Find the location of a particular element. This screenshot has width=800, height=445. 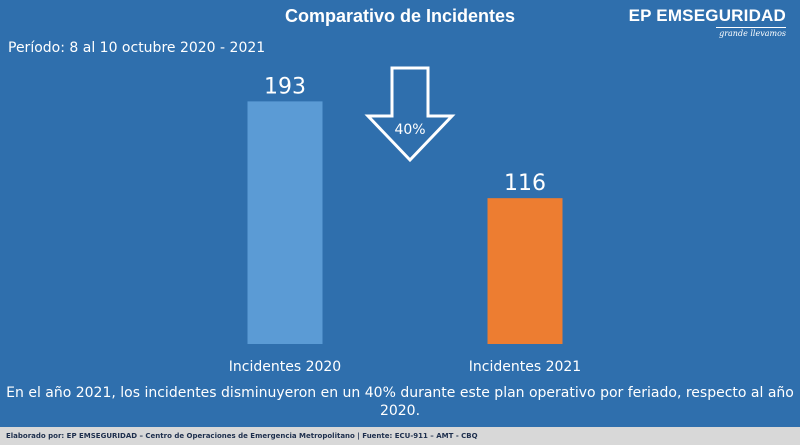

bar-incidentes-2021 is located at coordinates (525, 271).